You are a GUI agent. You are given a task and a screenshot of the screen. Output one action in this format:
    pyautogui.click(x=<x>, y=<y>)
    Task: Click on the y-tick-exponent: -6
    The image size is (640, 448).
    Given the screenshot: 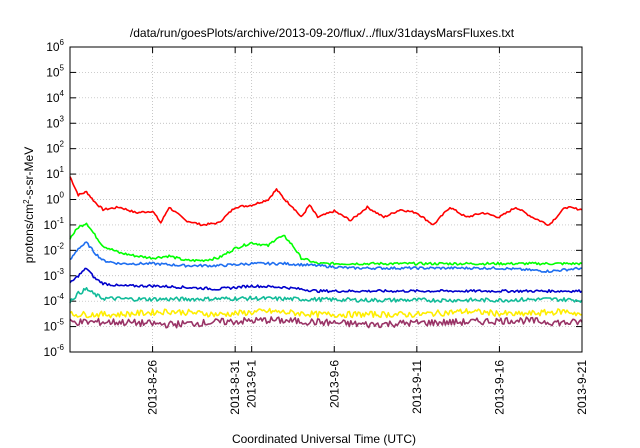 What is the action you would take?
    pyautogui.click(x=61, y=347)
    